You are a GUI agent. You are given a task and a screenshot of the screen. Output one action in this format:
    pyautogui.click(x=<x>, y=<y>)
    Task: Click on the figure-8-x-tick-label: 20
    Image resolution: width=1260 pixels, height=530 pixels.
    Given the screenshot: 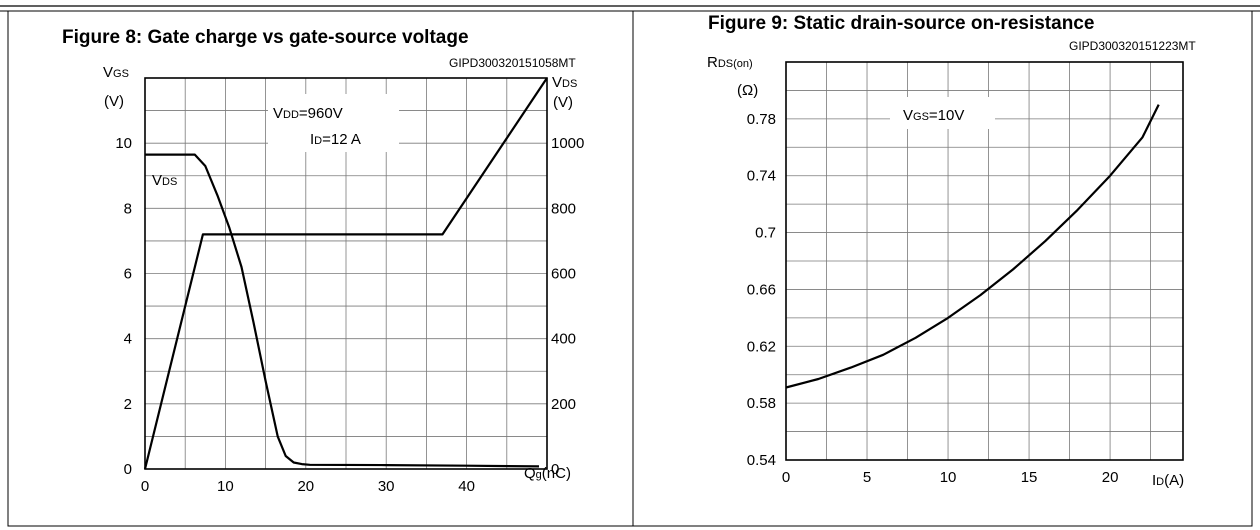 What is the action you would take?
    pyautogui.click(x=305, y=486)
    